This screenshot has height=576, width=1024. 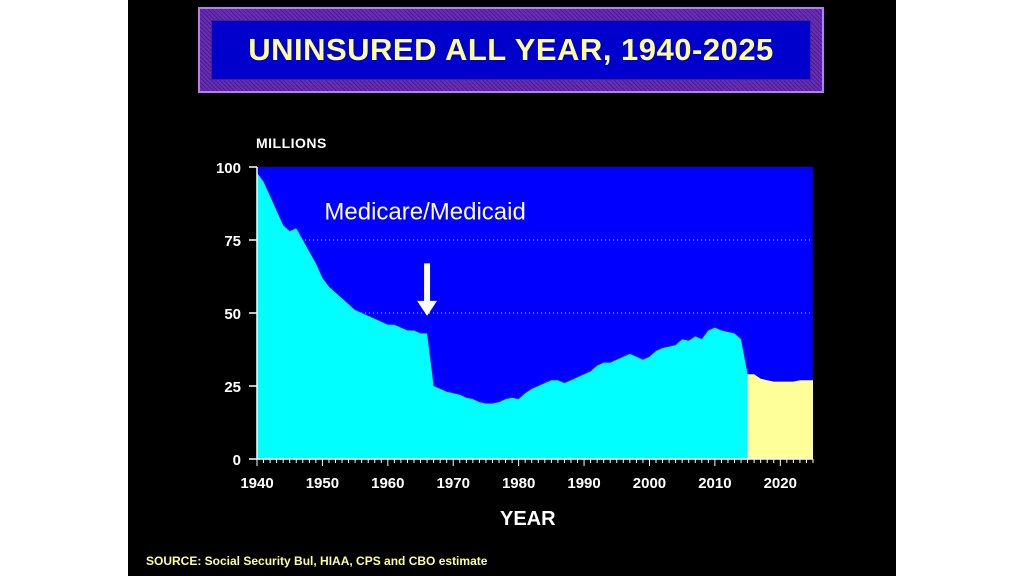 I want to click on annotation-medicare-medicaid: Medicare/Medicaid, so click(x=424, y=212).